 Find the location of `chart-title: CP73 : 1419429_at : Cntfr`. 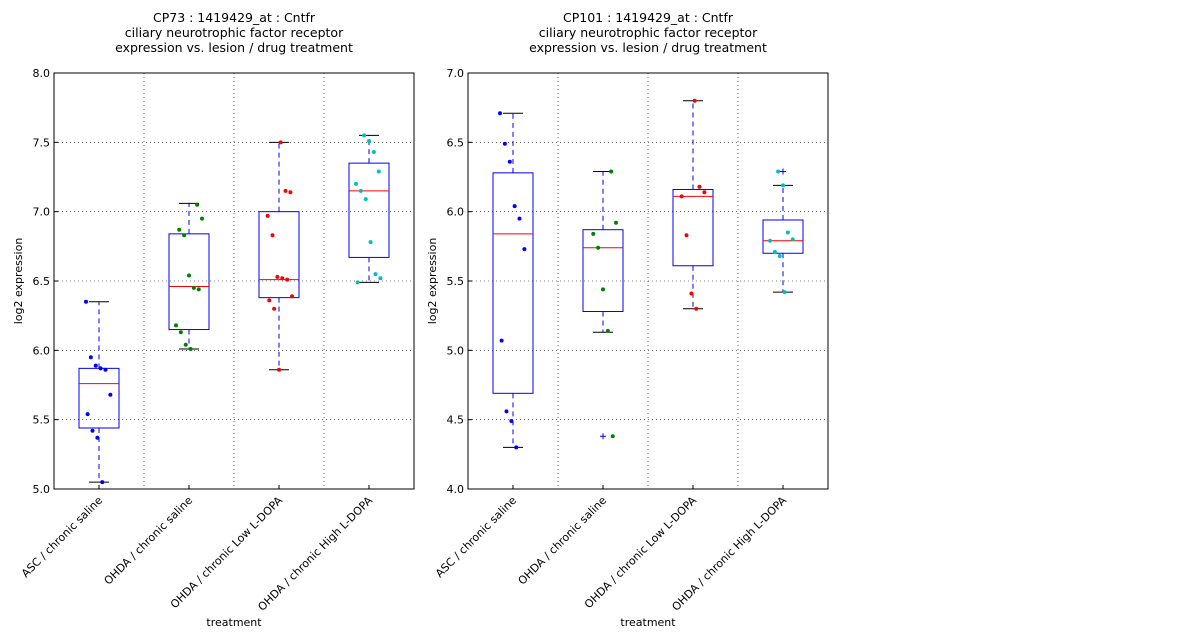

chart-title: CP73 : 1419429_at : Cntfr is located at coordinates (234, 17).